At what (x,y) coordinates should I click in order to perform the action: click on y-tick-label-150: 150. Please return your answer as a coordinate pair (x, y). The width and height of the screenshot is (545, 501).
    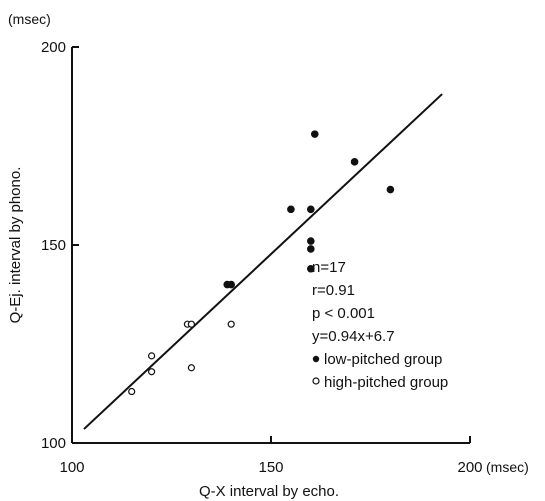
    Looking at the image, I should click on (53, 245).